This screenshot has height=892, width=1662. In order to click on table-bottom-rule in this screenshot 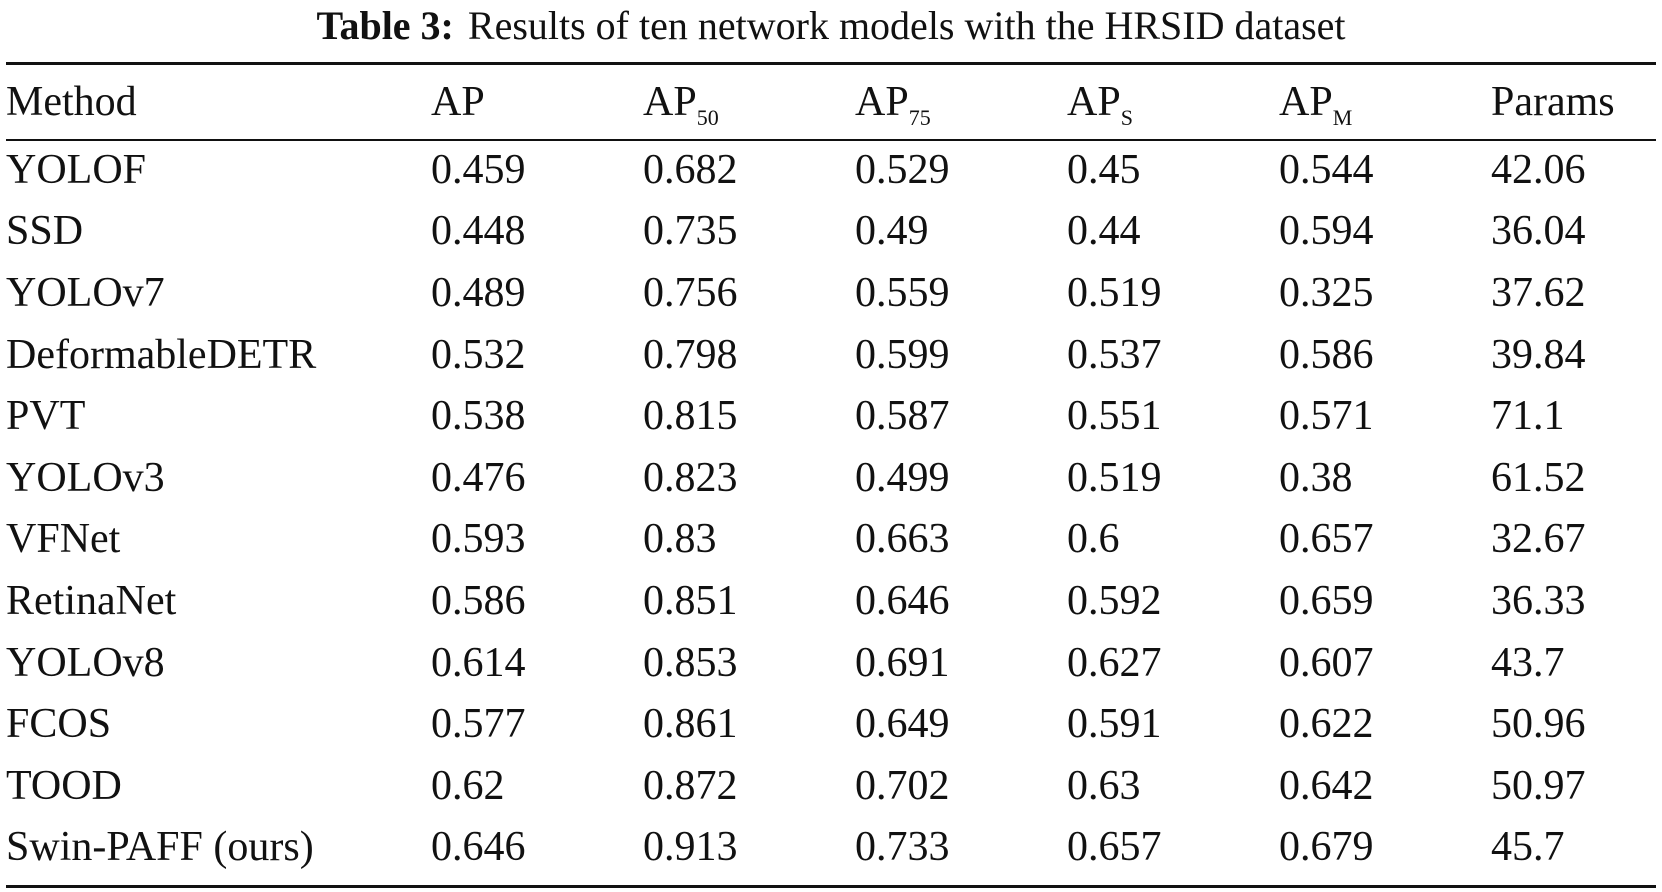, I will do `click(831, 886)`.